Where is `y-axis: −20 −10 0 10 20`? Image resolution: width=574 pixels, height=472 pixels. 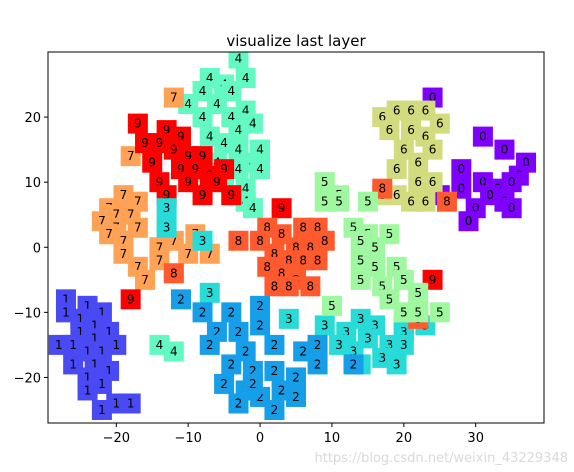
y-axis: −20 −10 0 10 20 is located at coordinates (31, 248).